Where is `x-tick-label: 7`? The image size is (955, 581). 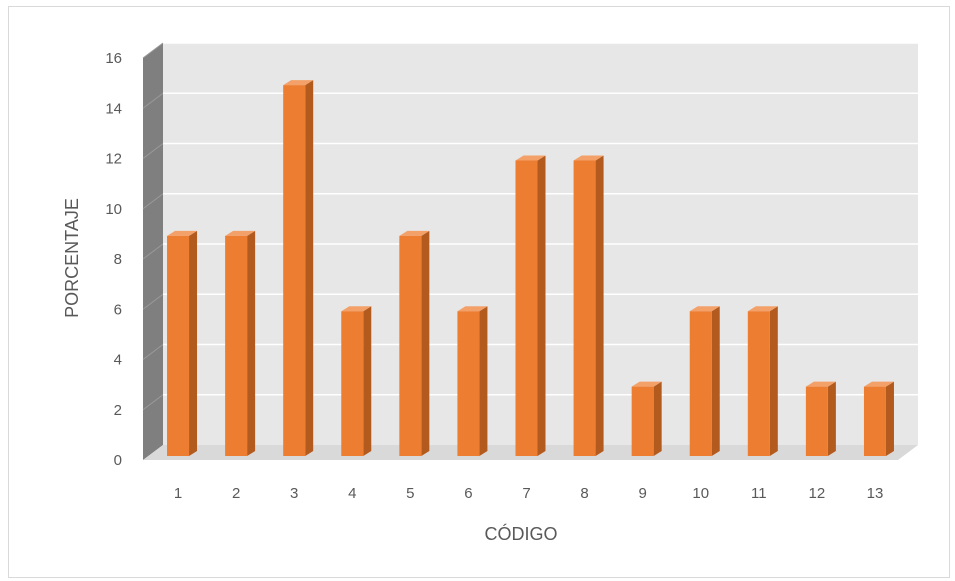
x-tick-label: 7 is located at coordinates (526, 493).